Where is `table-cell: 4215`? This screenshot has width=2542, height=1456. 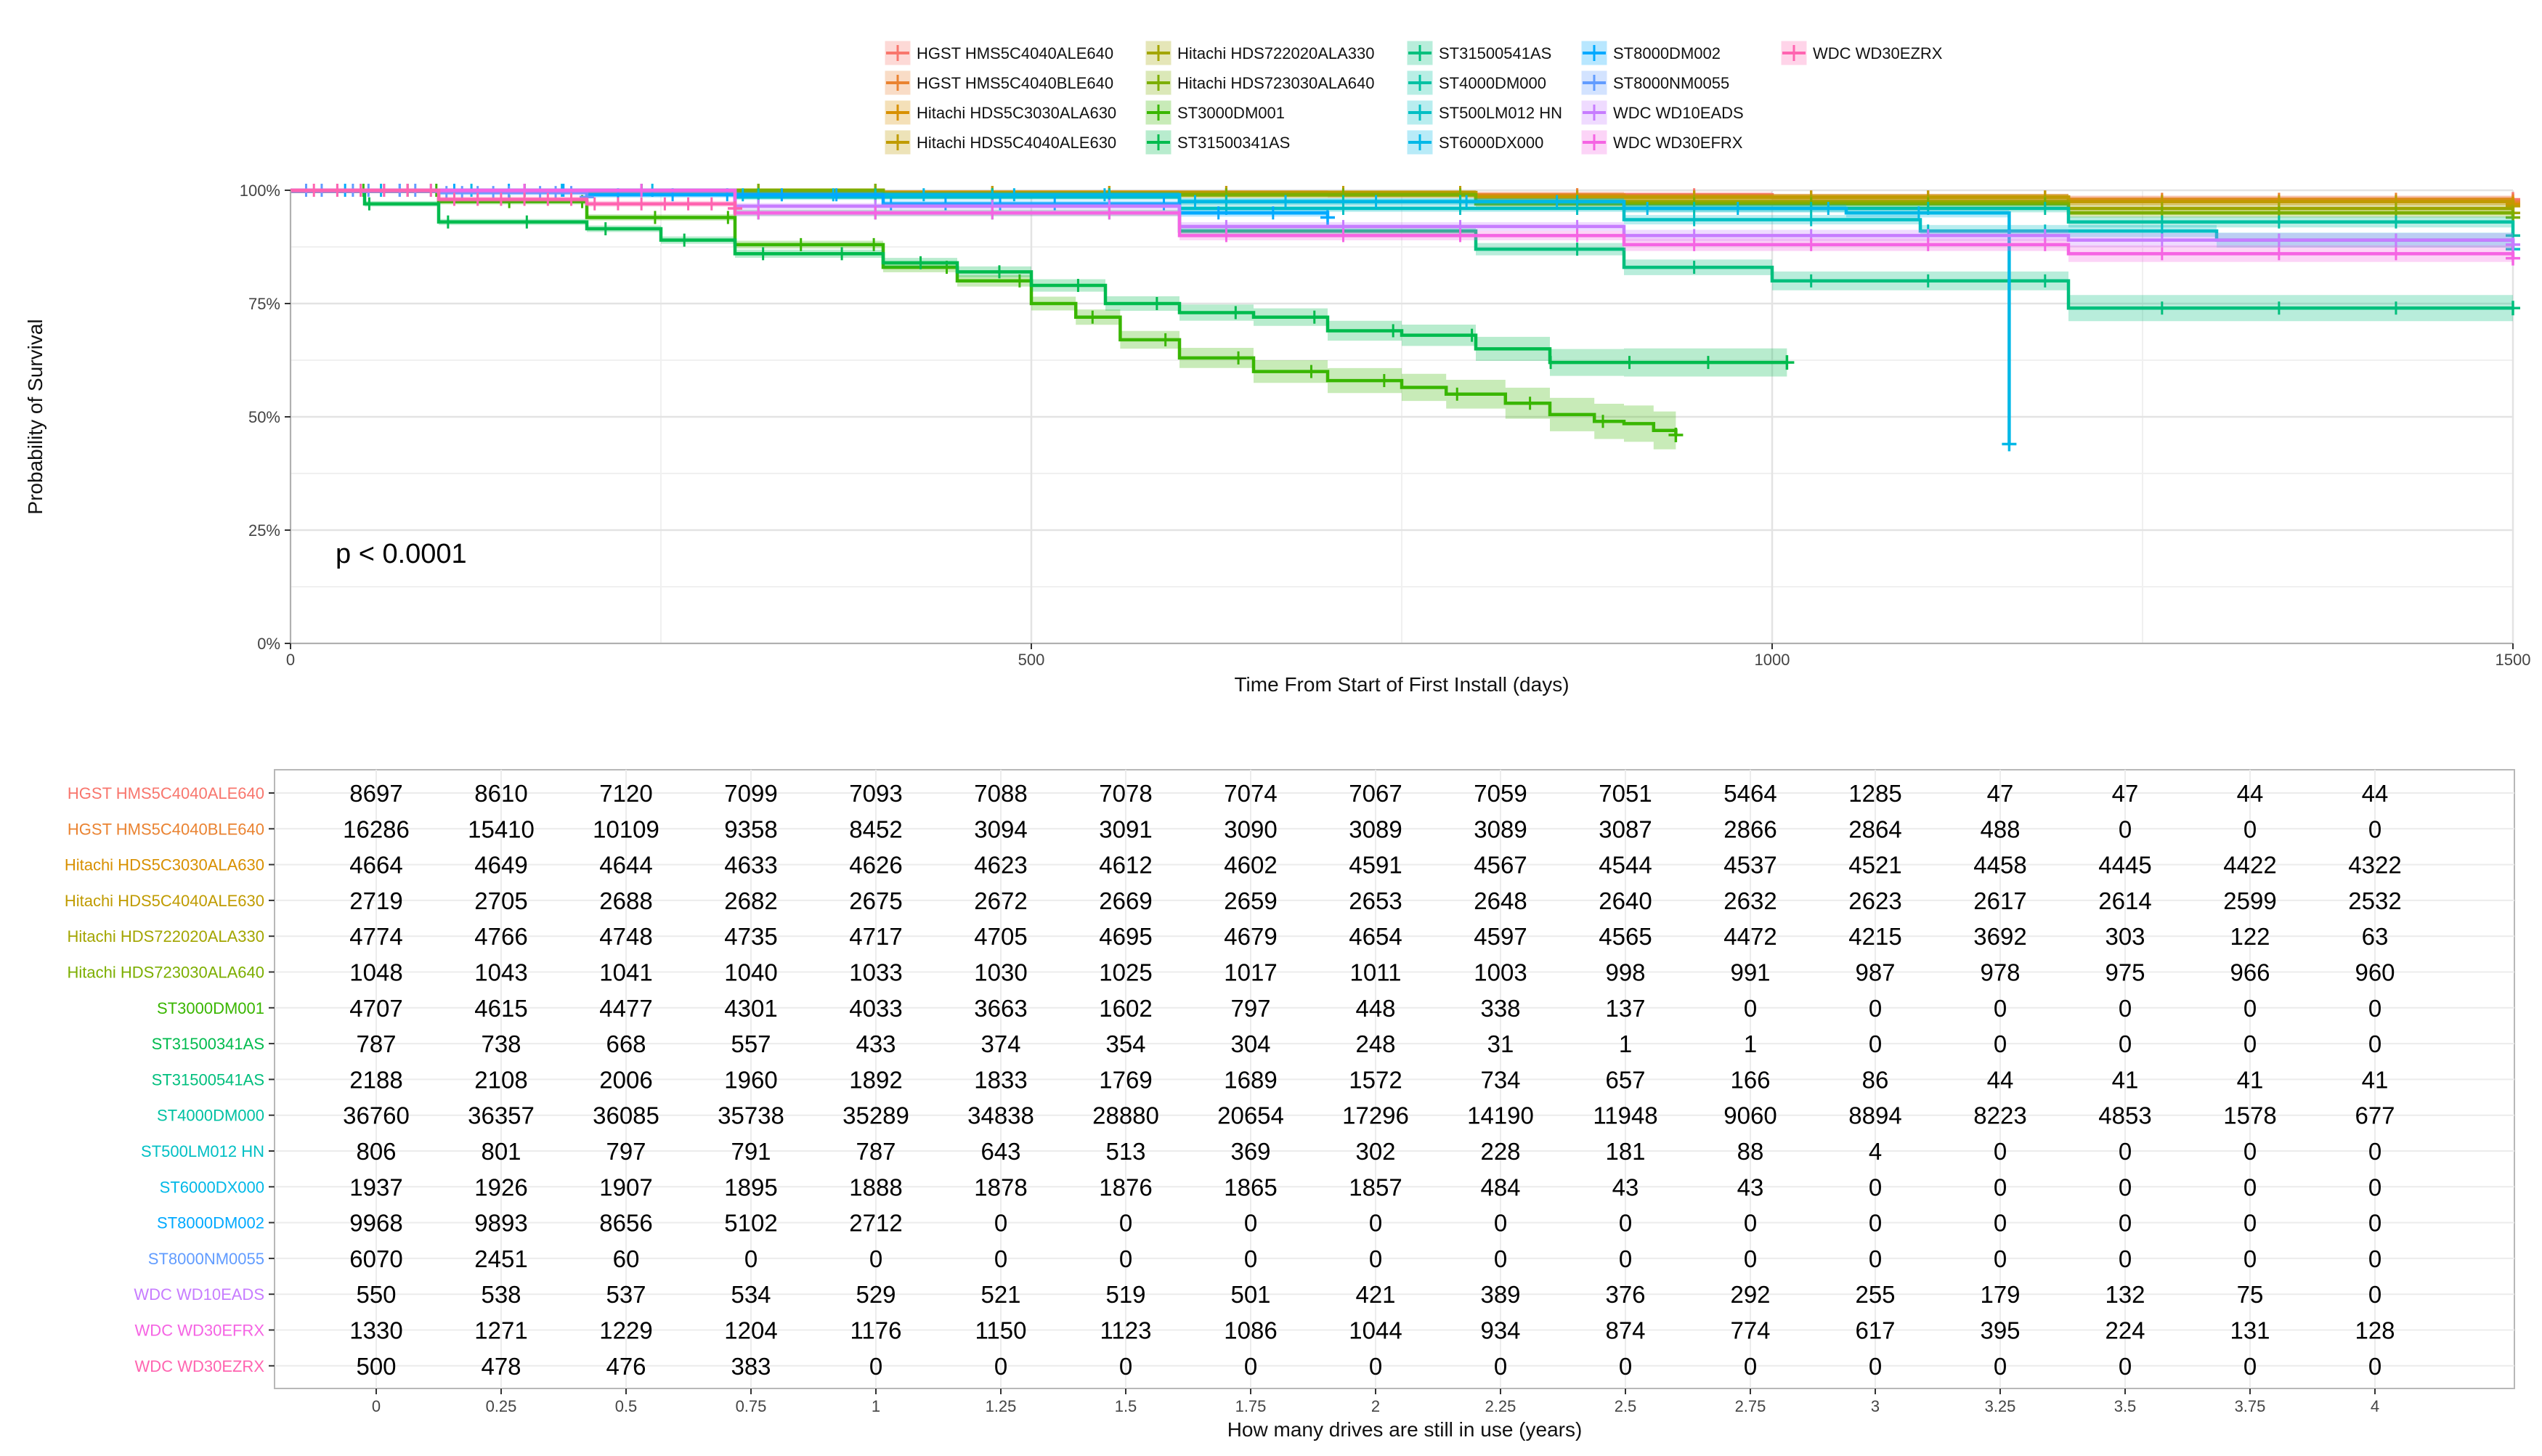
table-cell: 4215 is located at coordinates (1874, 936).